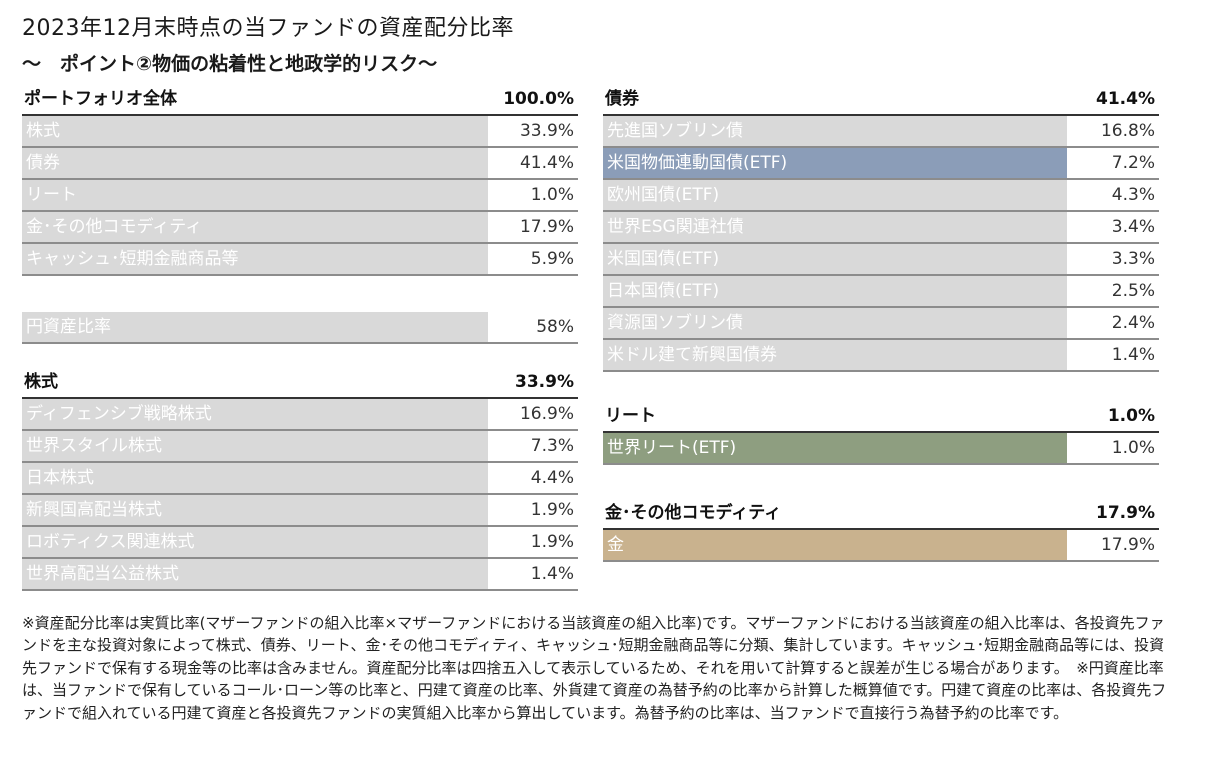 The width and height of the screenshot is (1232, 762). Describe the element at coordinates (544, 382) in the screenshot. I see `equity-header-value: 33.9%` at that location.